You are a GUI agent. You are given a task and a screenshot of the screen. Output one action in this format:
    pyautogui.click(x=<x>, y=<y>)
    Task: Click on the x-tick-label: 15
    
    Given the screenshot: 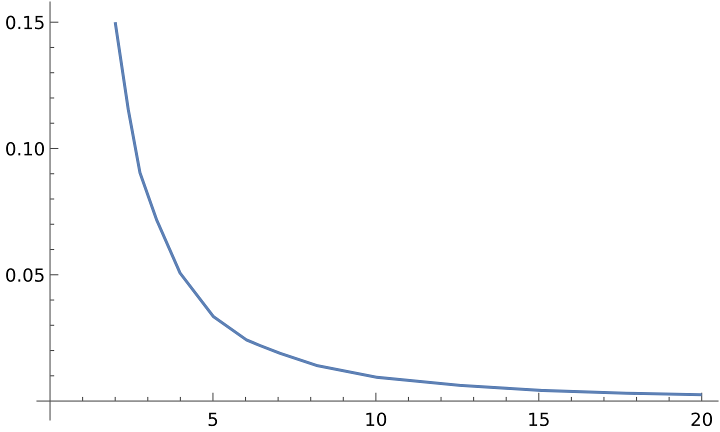 What is the action you would take?
    pyautogui.click(x=539, y=419)
    